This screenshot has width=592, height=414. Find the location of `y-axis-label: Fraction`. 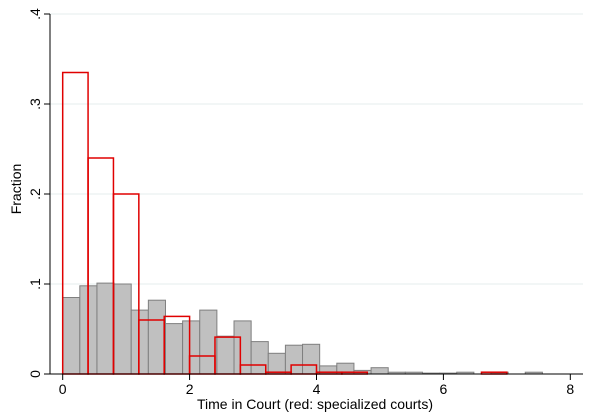

y-axis-label: Fraction is located at coordinates (16, 189).